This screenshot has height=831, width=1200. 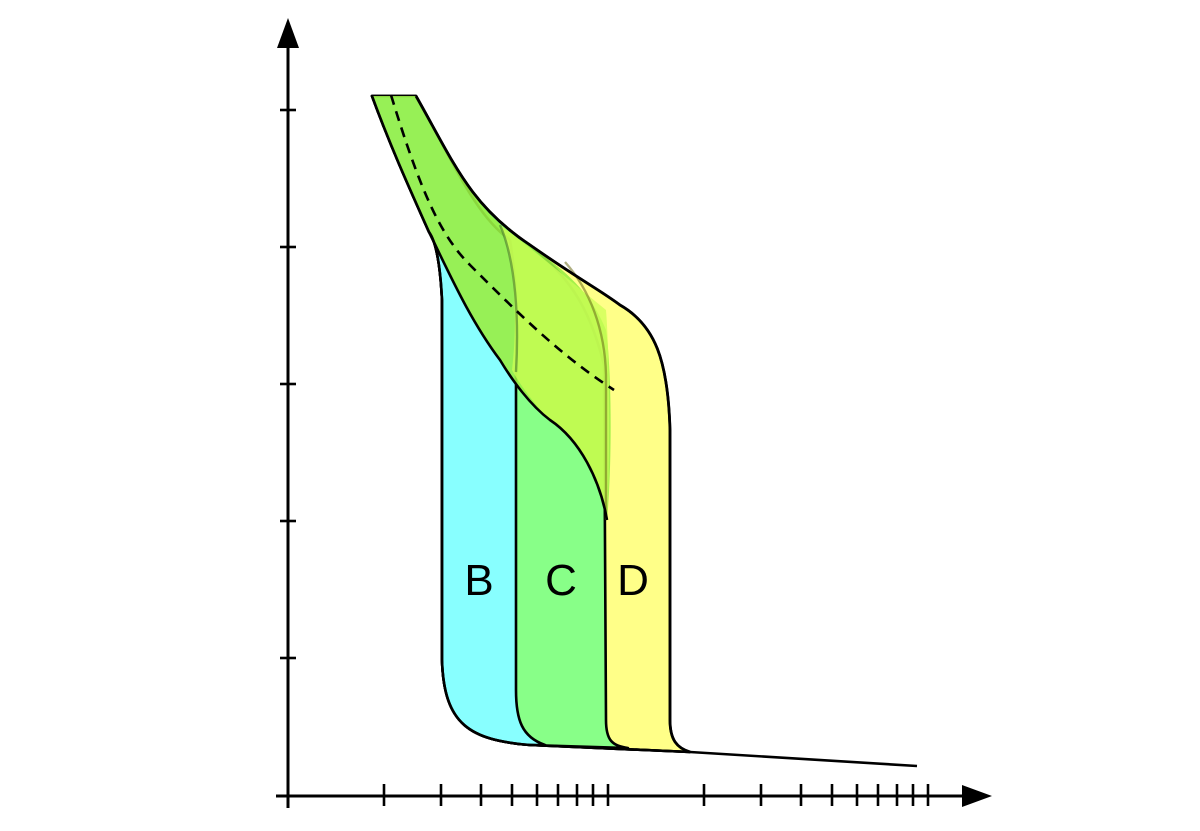 I want to click on overlap-lower-edge, so click(x=518, y=376).